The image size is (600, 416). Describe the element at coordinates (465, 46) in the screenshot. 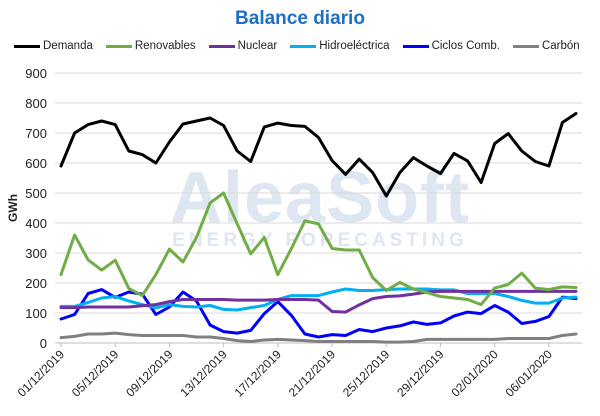

I see `legend-label: Ciclos Comb.` at that location.